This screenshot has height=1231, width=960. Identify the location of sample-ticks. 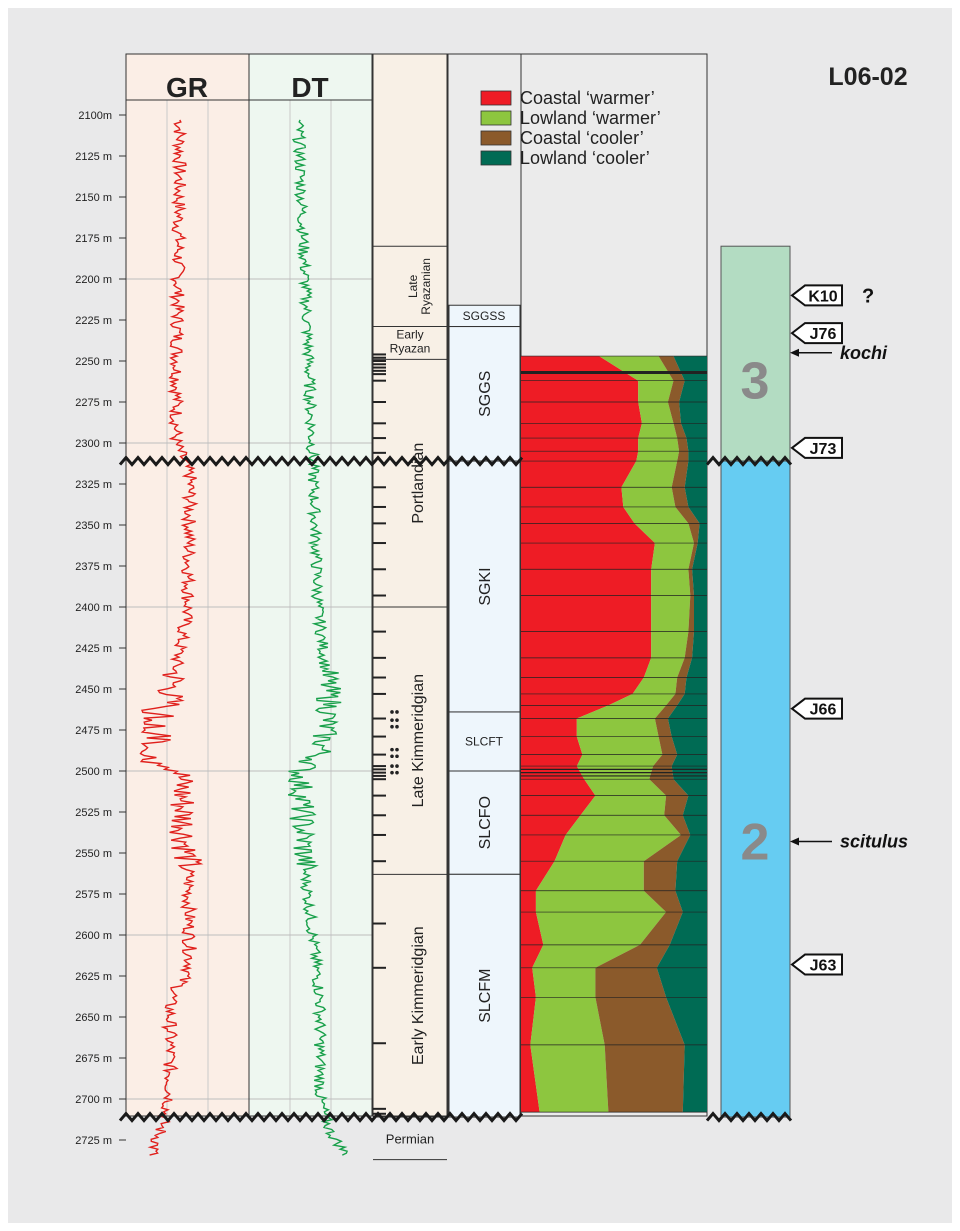
(386, 734).